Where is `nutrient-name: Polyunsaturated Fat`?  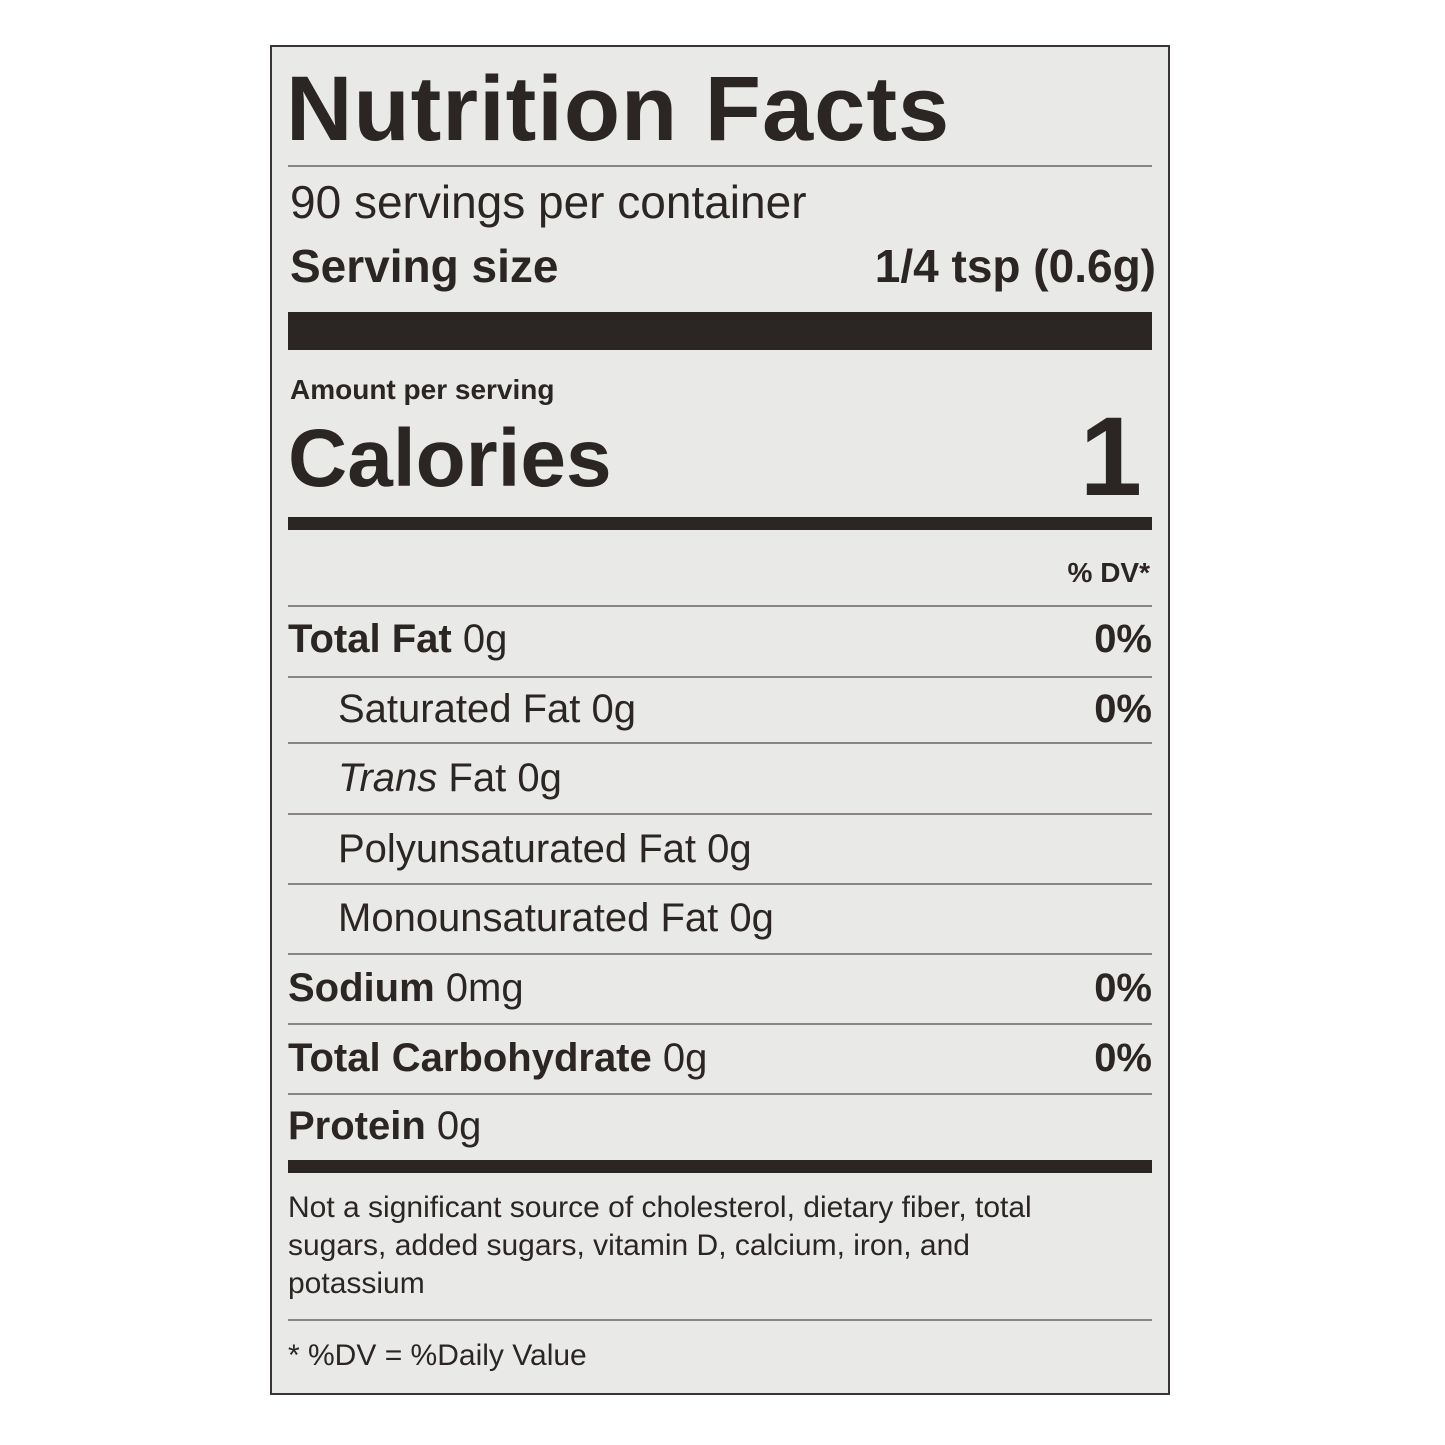
nutrient-name: Polyunsaturated Fat is located at coordinates (517, 849).